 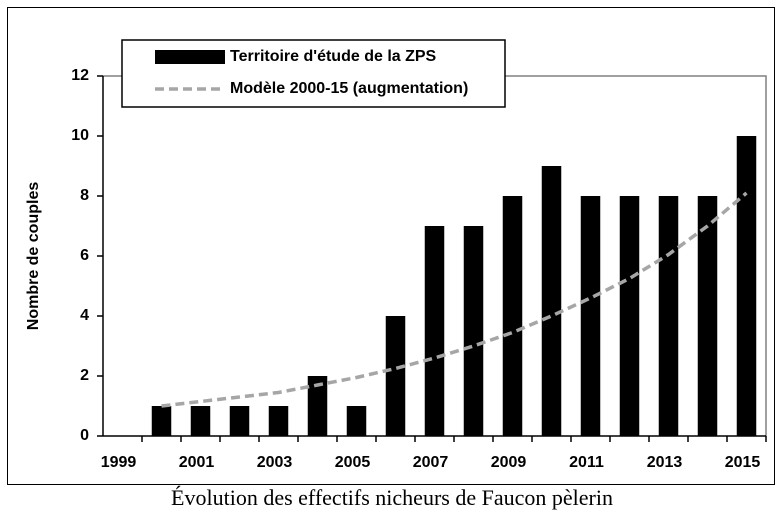 I want to click on legend-label: Modèle 2000-15 (augmentation), so click(x=349, y=88).